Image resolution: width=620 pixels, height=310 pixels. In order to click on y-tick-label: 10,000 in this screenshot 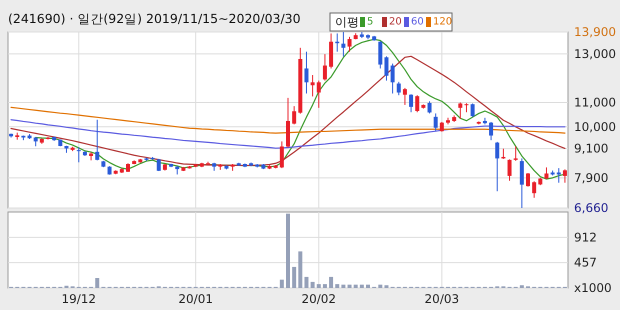, I will do `click(595, 127)`.